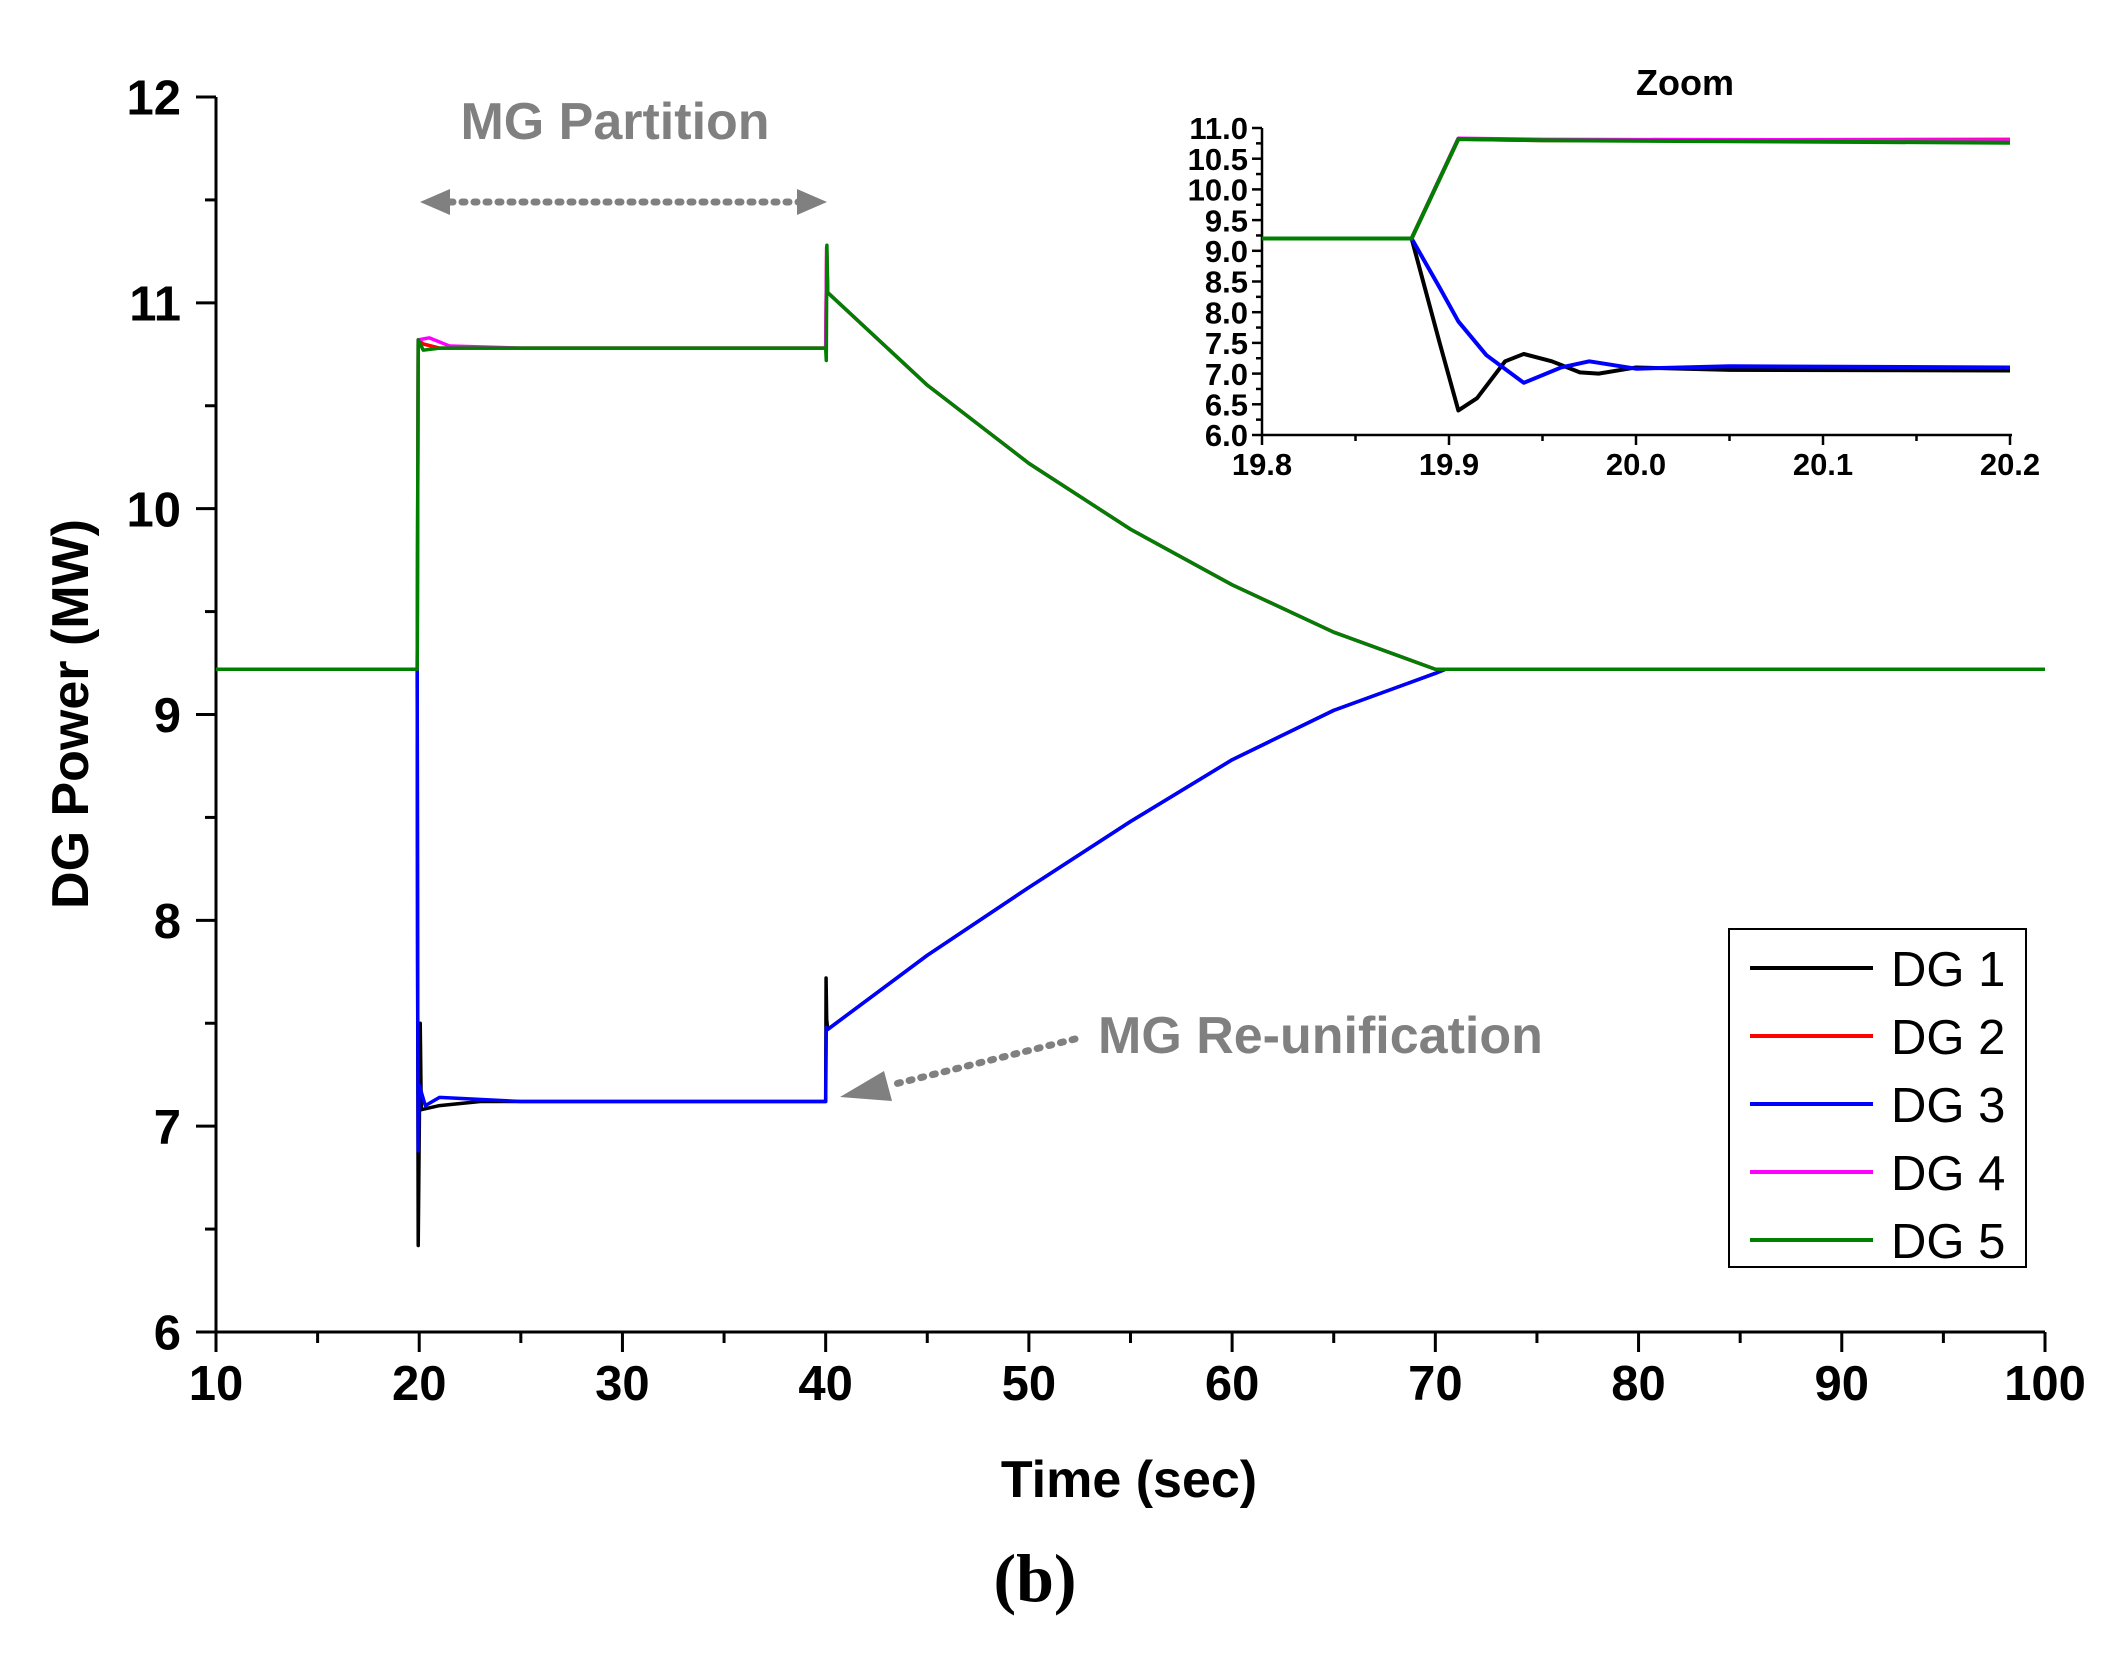  I want to click on main-x-tick-label: 40, so click(825, 1384).